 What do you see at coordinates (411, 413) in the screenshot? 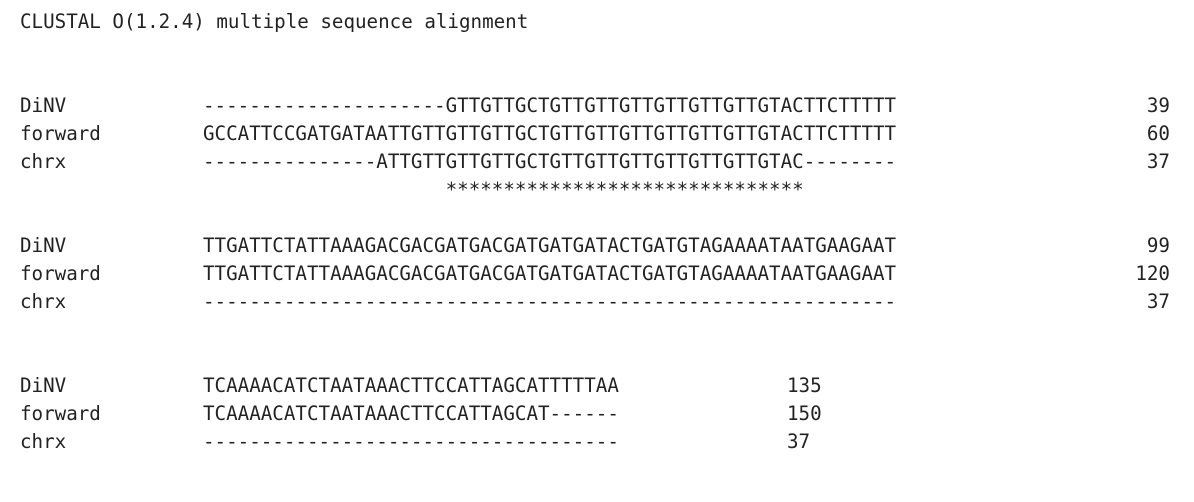
I see `sequence-residues: TCAAAACATCTAATAAACTTCCATTAGCAT------` at bounding box center [411, 413].